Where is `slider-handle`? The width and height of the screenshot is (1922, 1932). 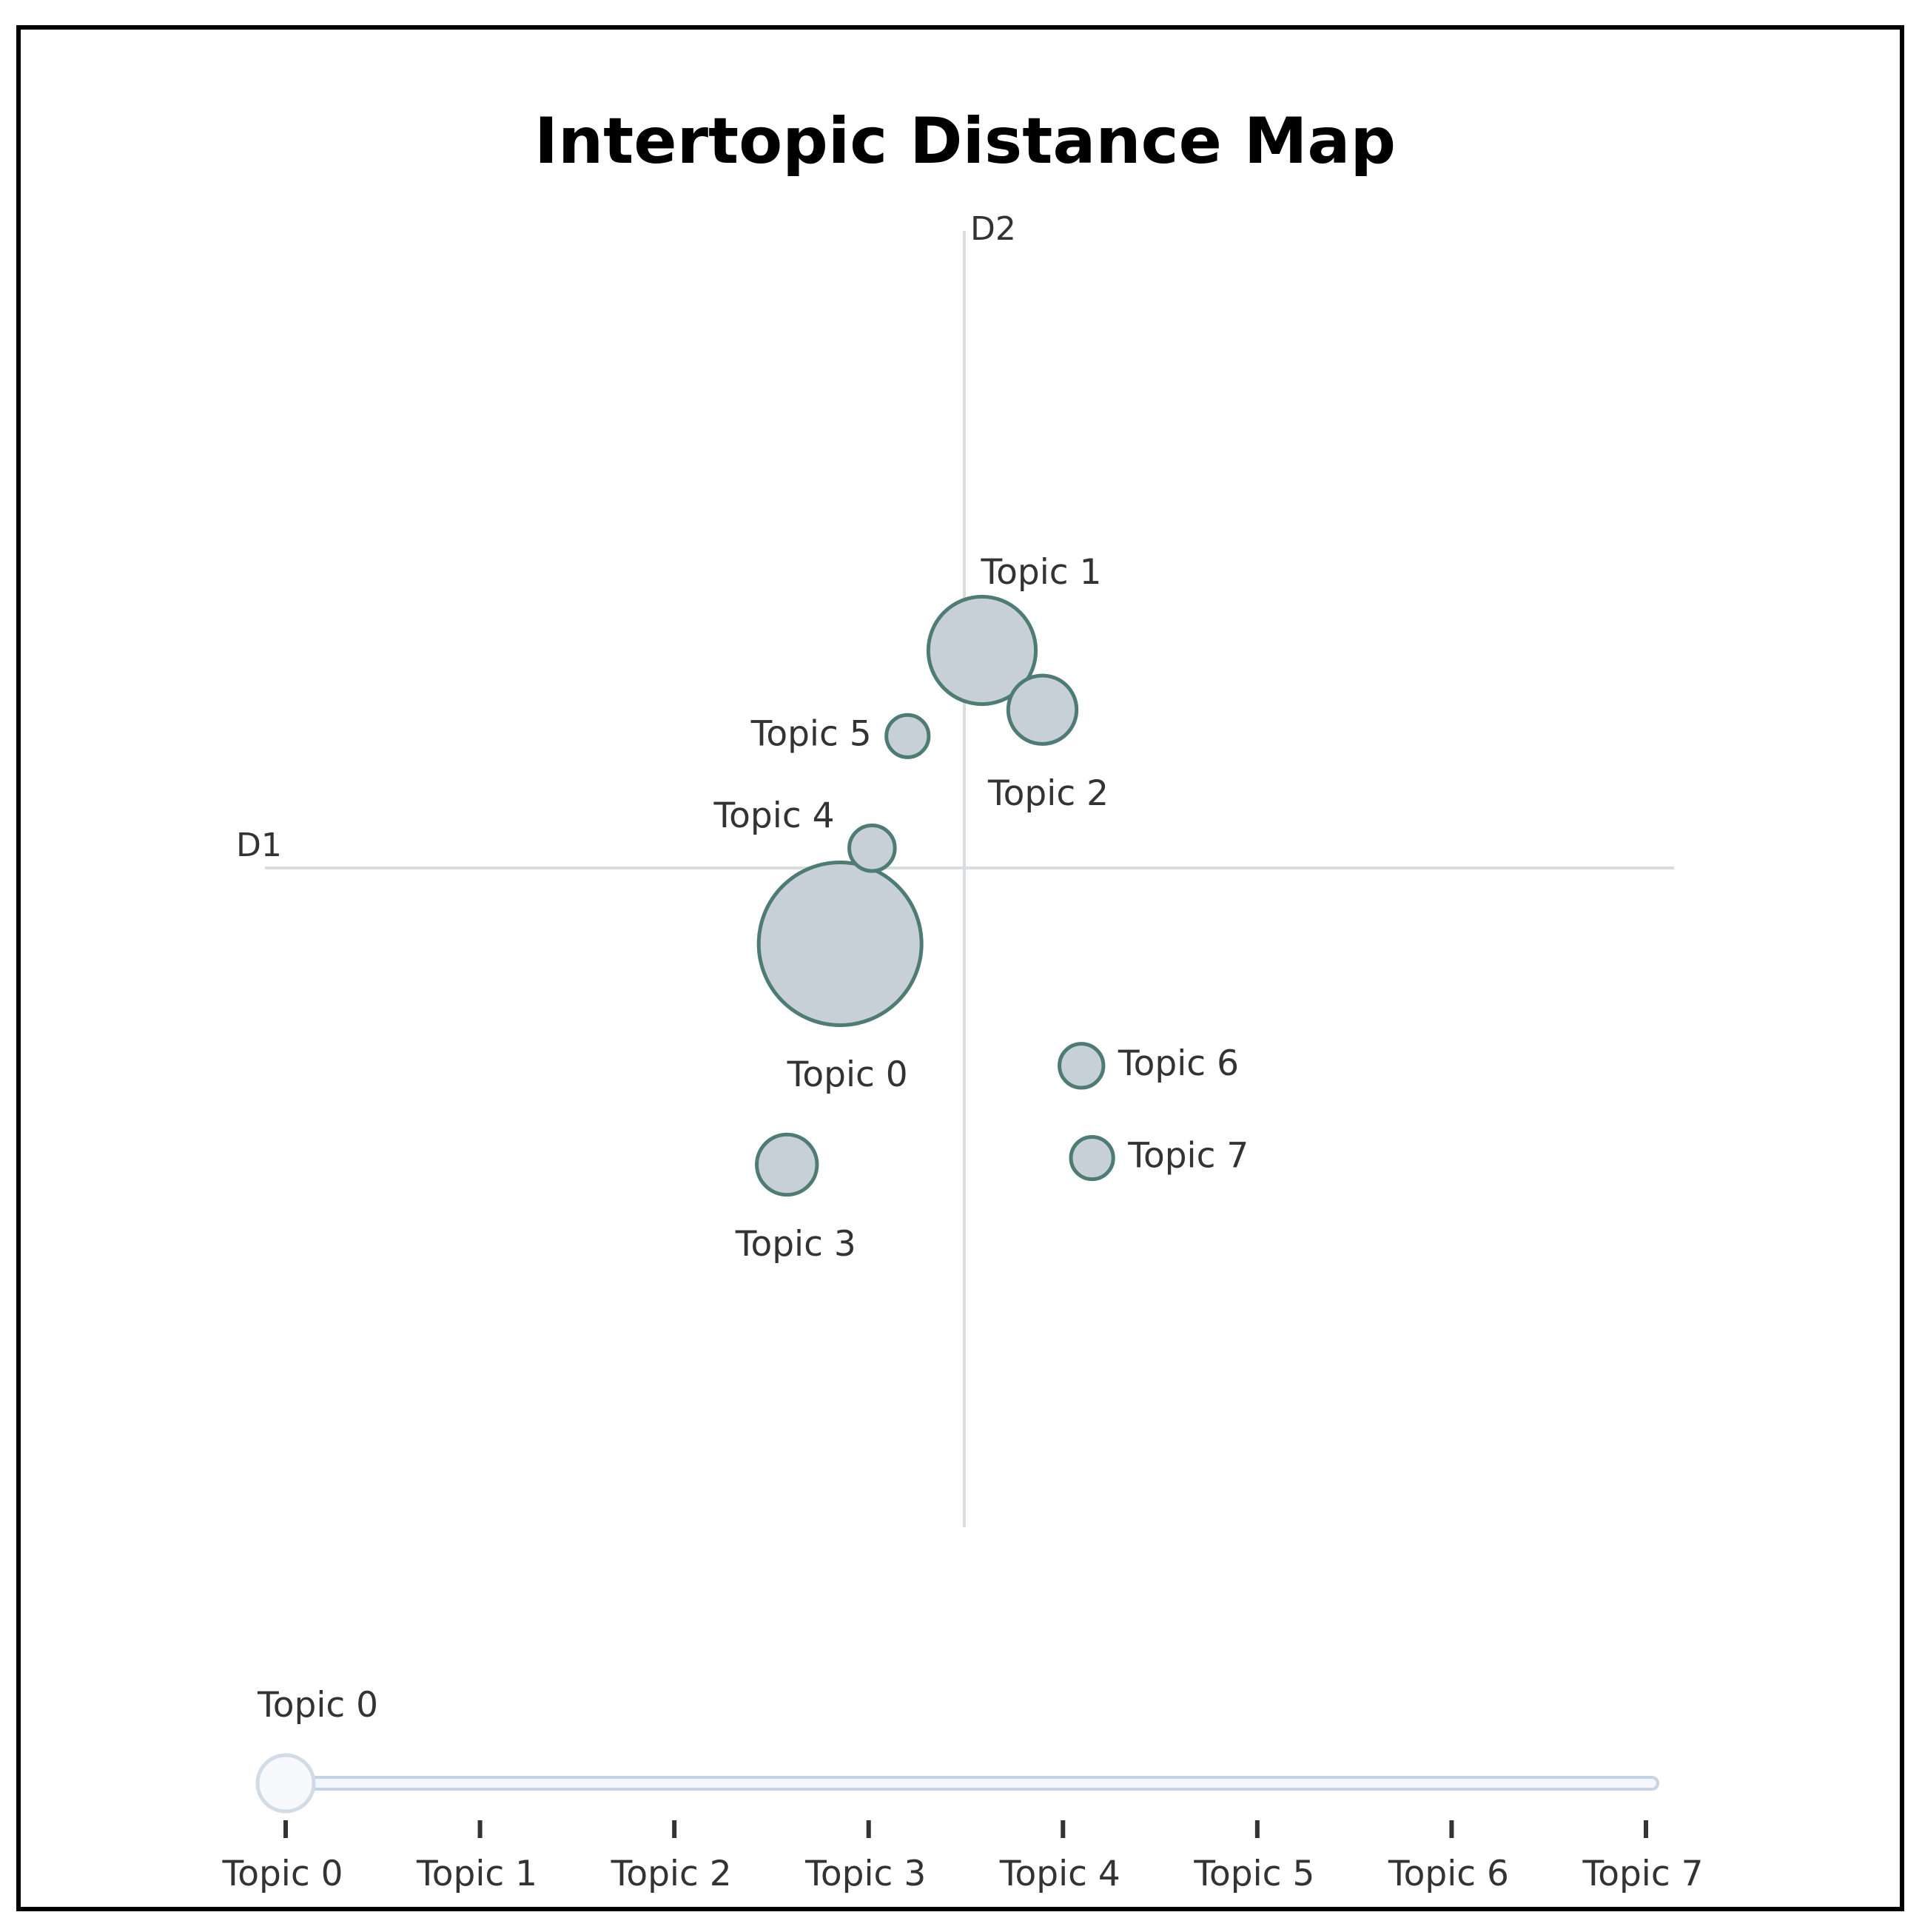 slider-handle is located at coordinates (285, 1783).